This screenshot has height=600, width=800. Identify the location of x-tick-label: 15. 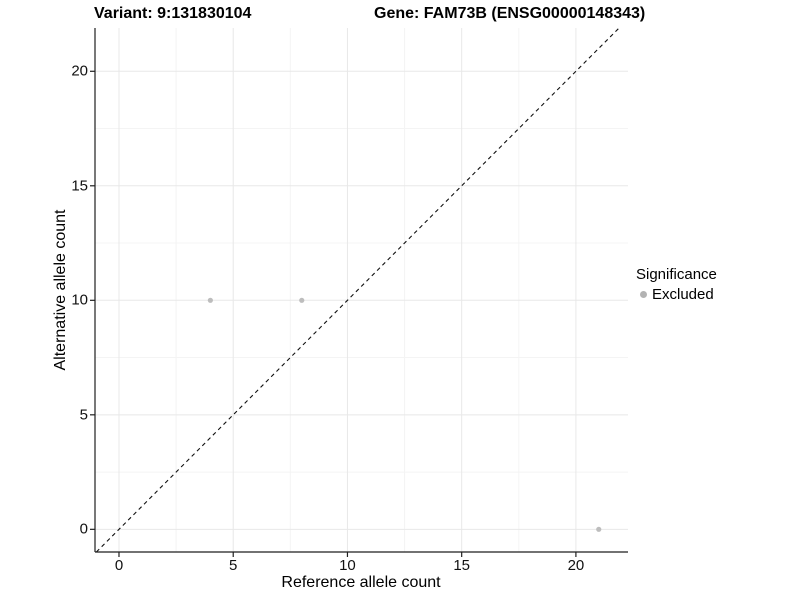
(462, 565).